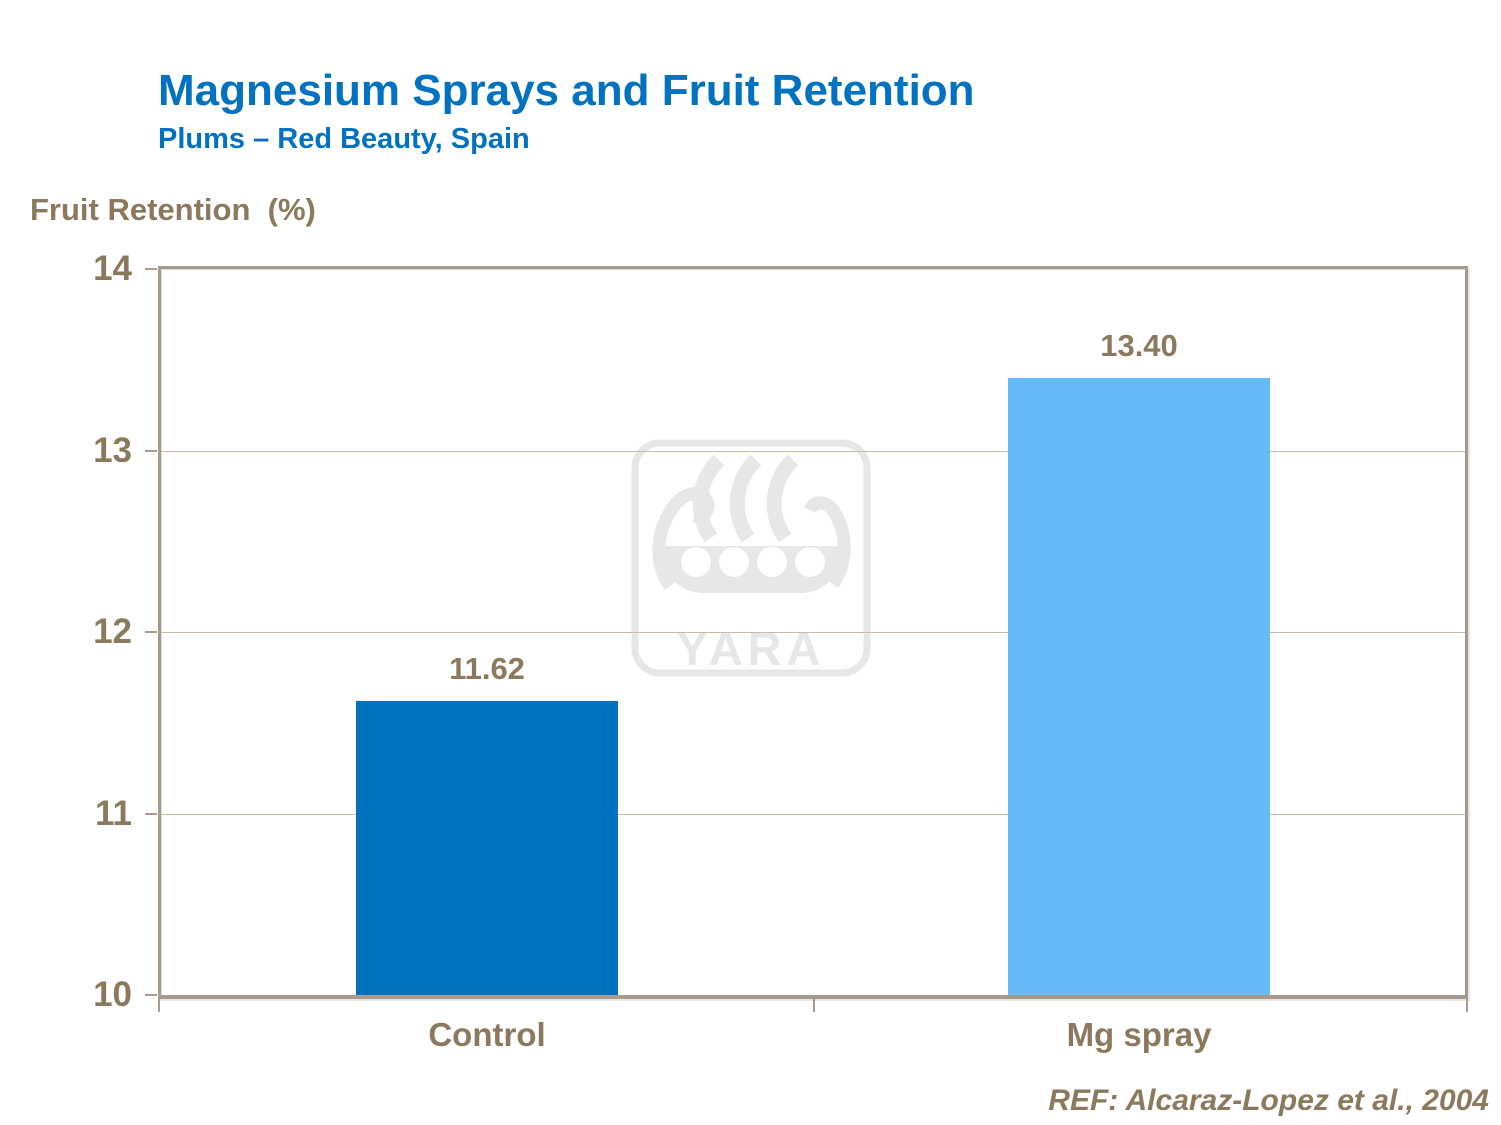 This screenshot has width=1501, height=1125. What do you see at coordinates (112, 994) in the screenshot?
I see `y-tick-label-10: 10` at bounding box center [112, 994].